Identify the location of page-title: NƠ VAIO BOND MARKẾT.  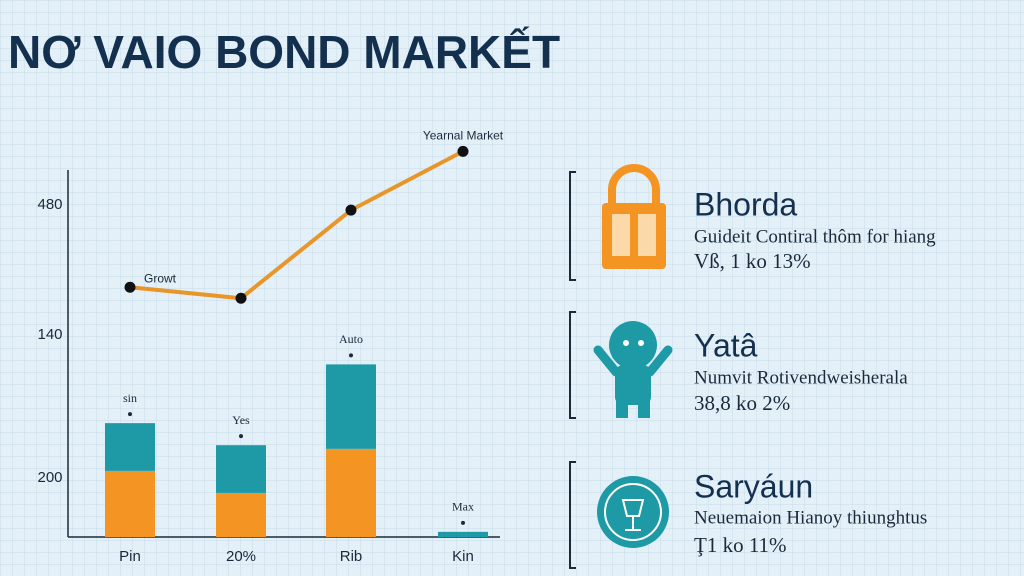
(284, 52).